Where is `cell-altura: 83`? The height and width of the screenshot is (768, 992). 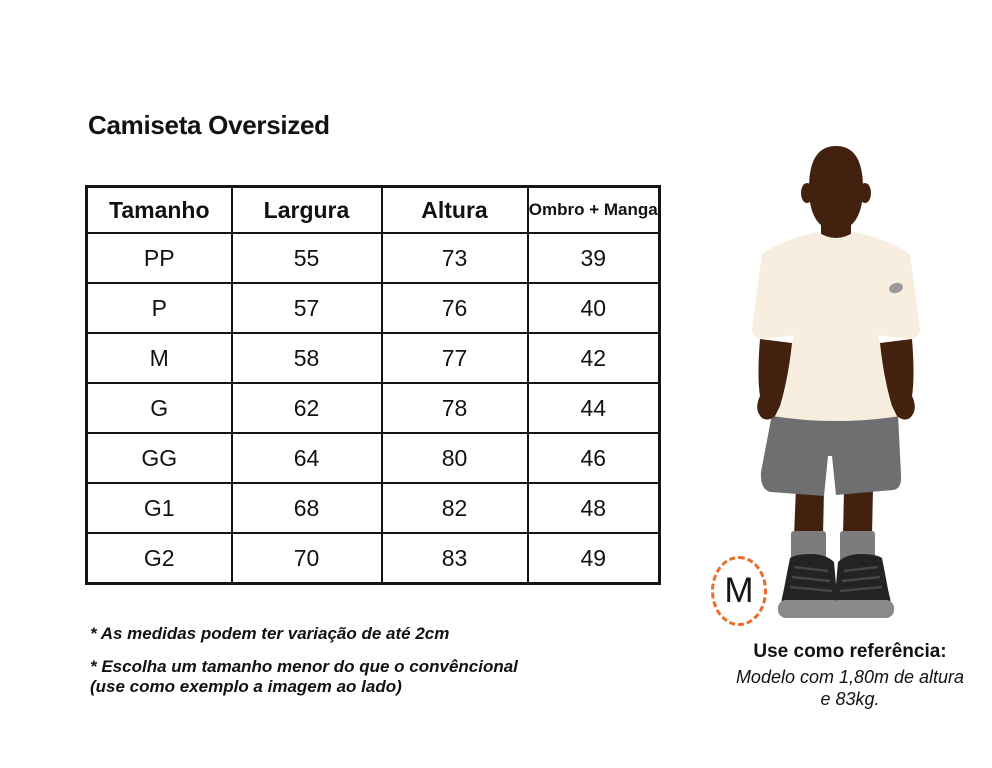
cell-altura: 83 is located at coordinates (454, 558).